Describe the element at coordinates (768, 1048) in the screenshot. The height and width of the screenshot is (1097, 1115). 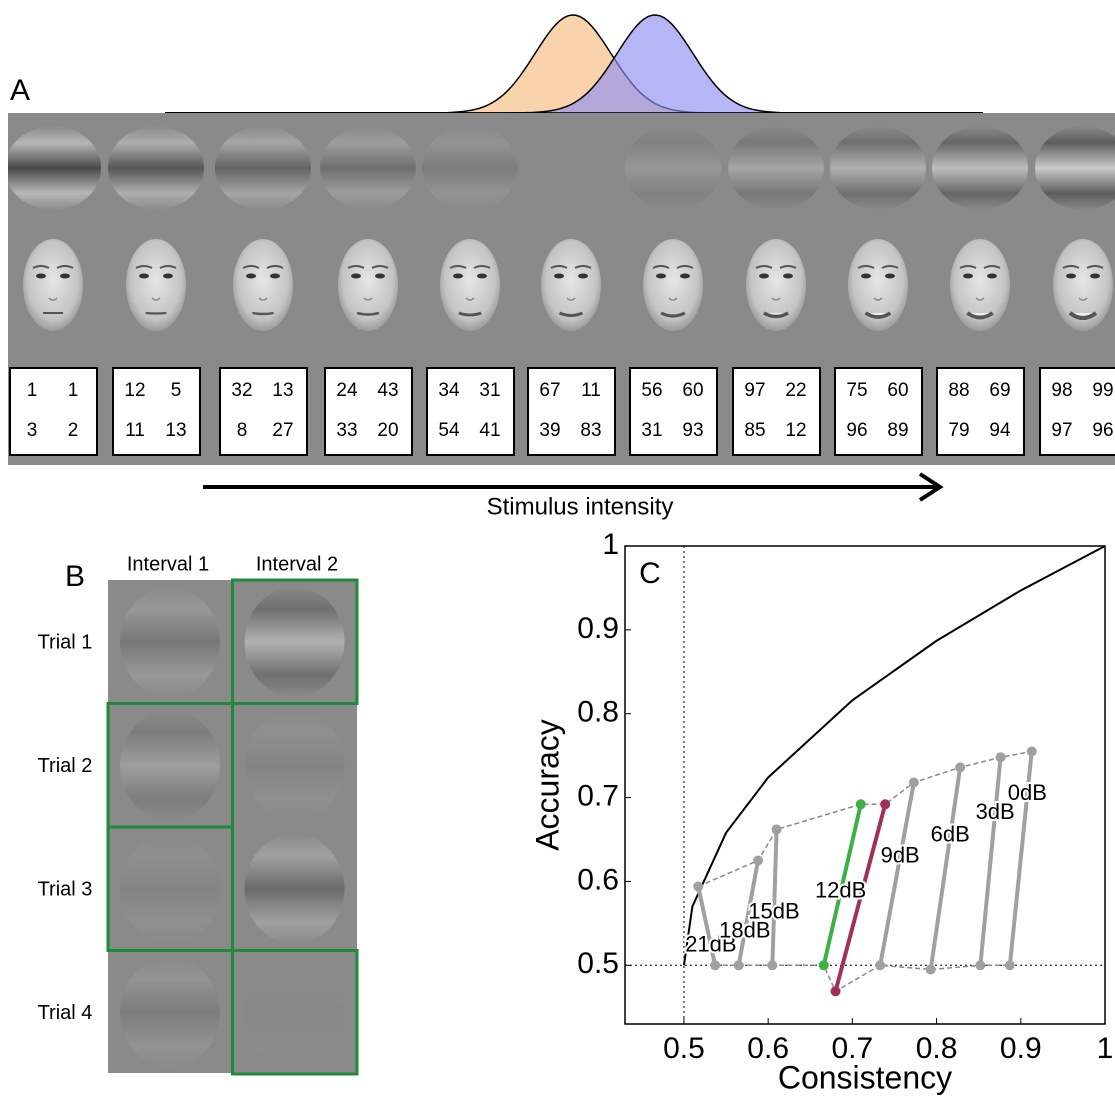
I see `x-tick-label: 0.6` at that location.